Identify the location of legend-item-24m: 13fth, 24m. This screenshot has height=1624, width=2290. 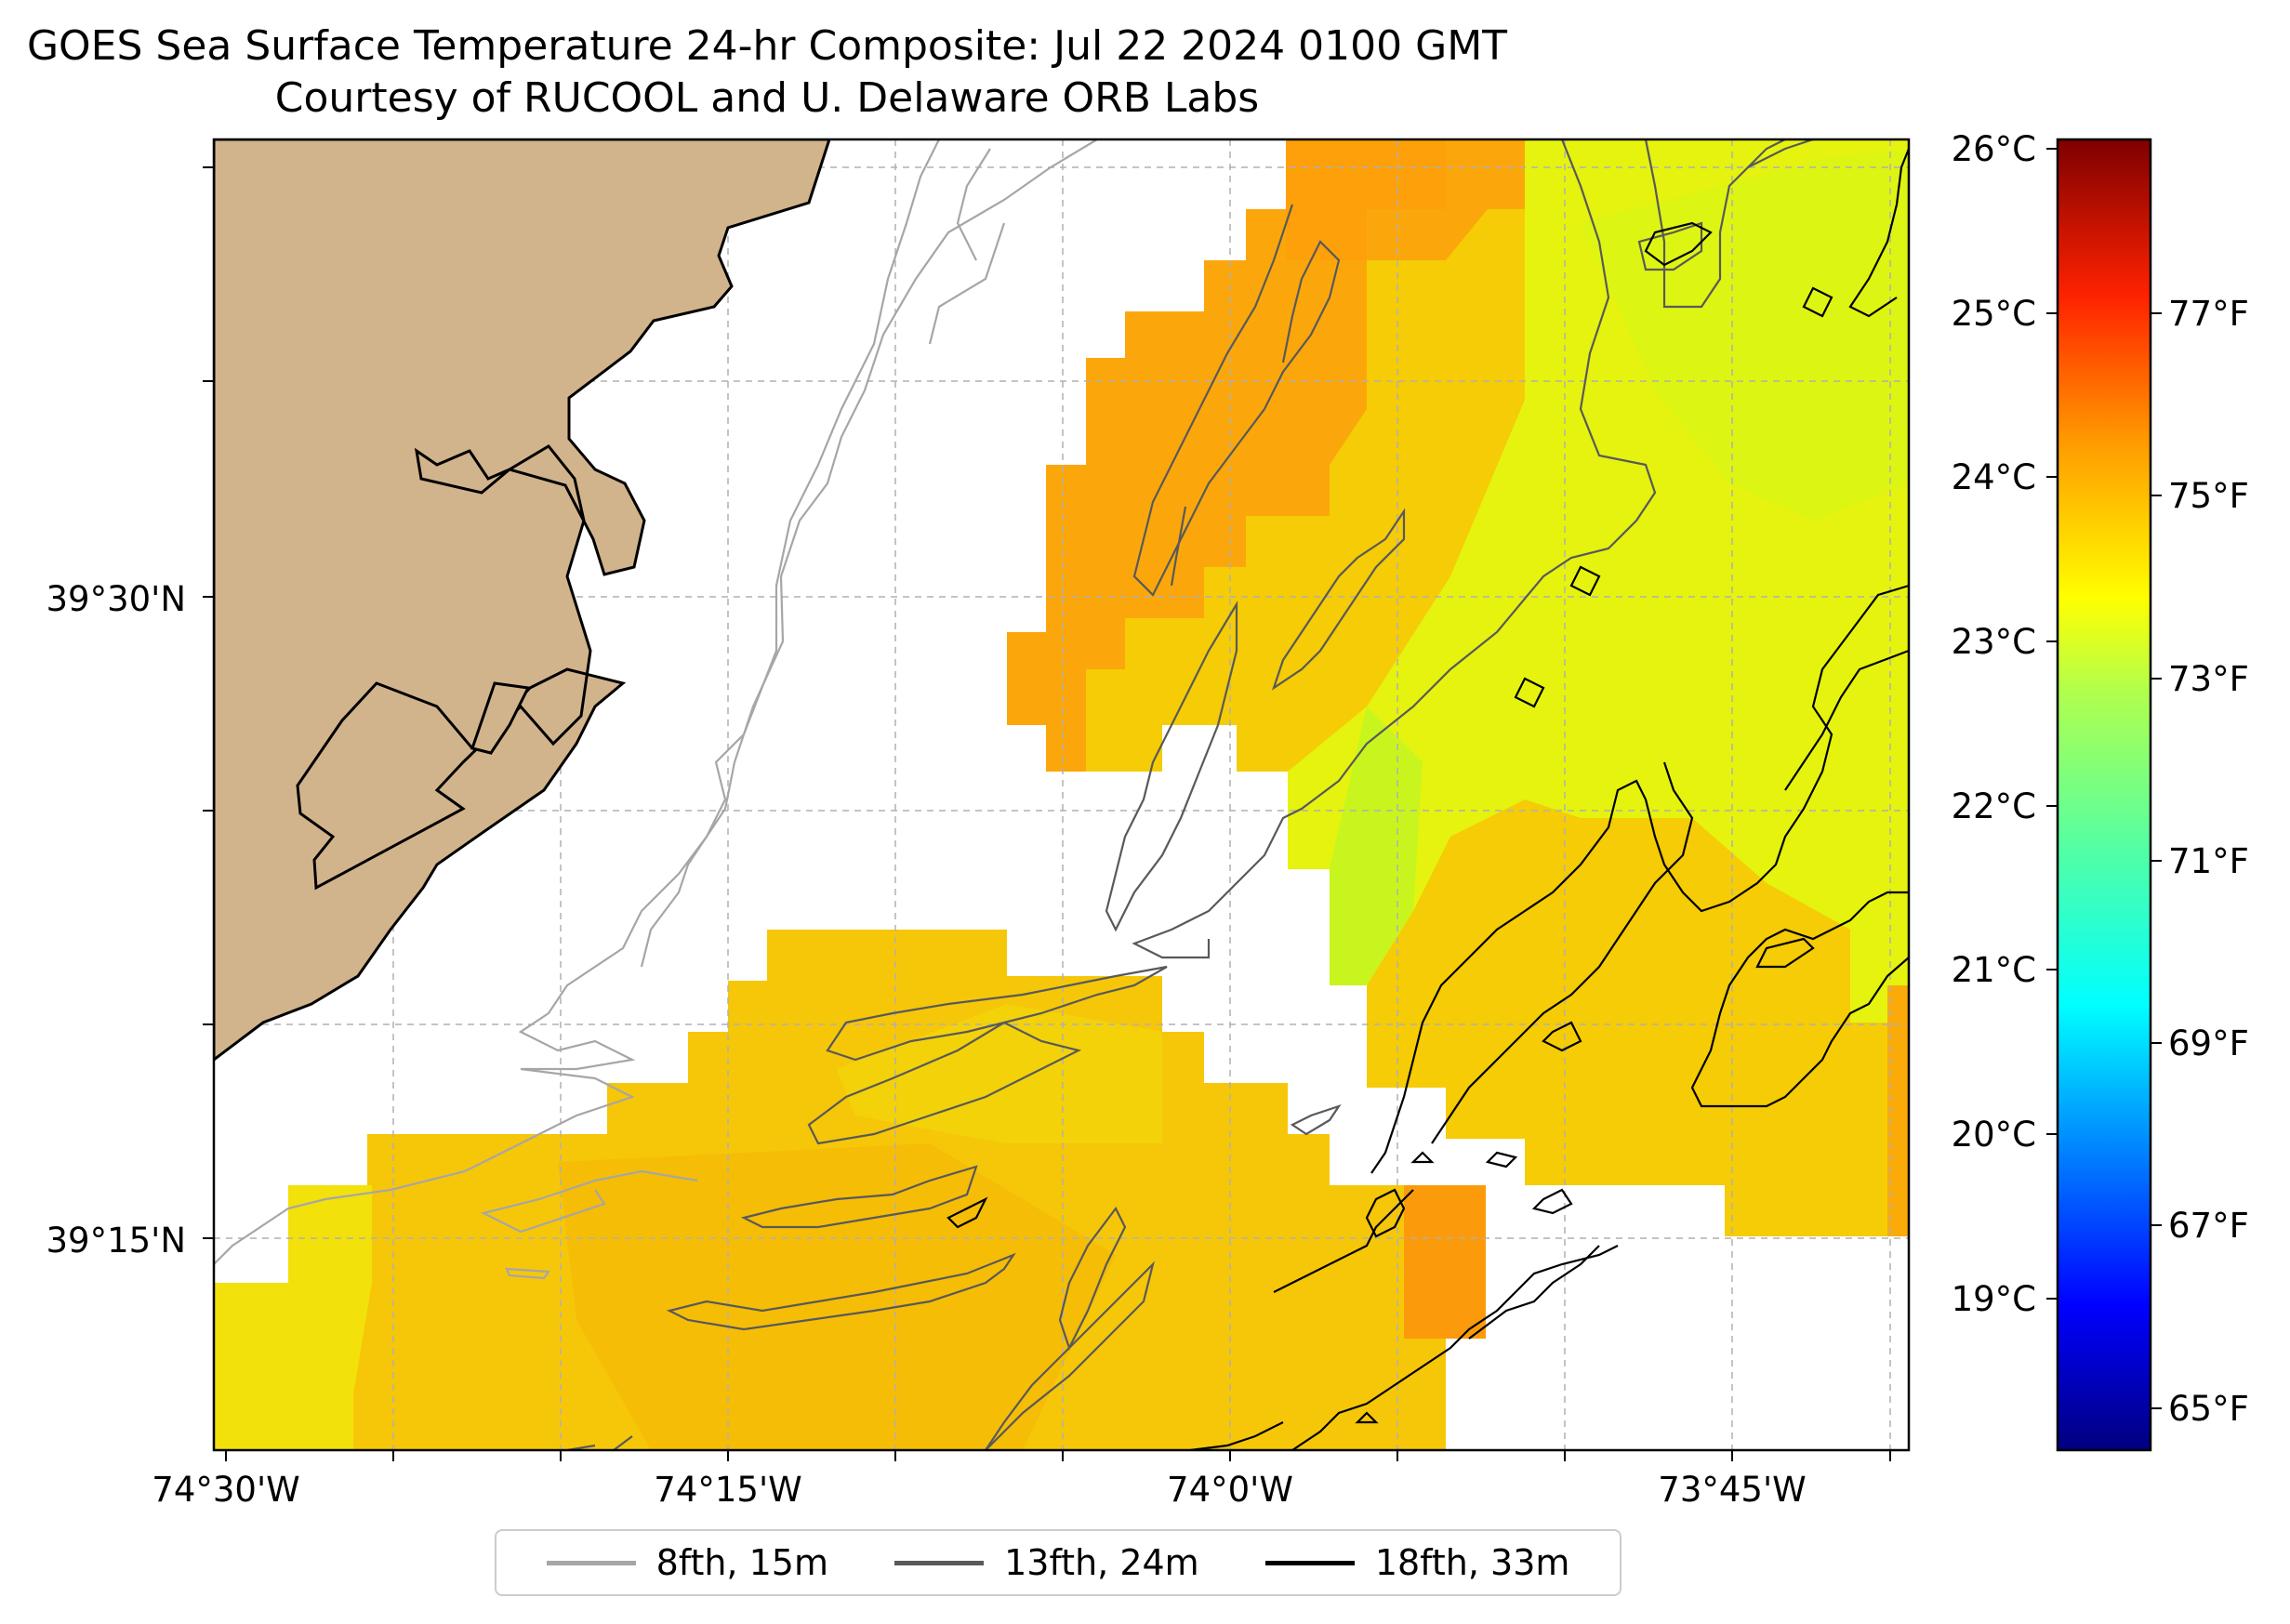
(1046, 1562).